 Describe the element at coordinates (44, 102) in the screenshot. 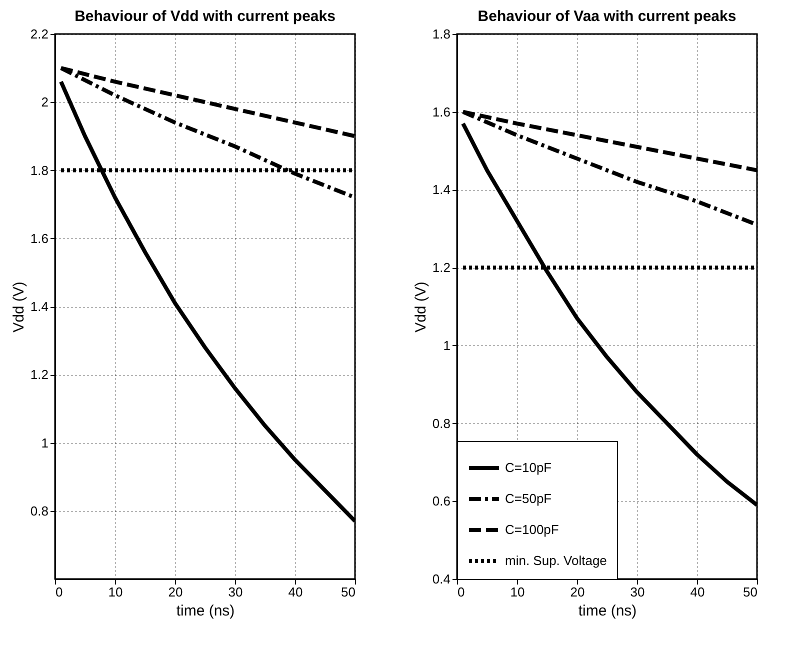

I see `y-tick-label: 2` at that location.